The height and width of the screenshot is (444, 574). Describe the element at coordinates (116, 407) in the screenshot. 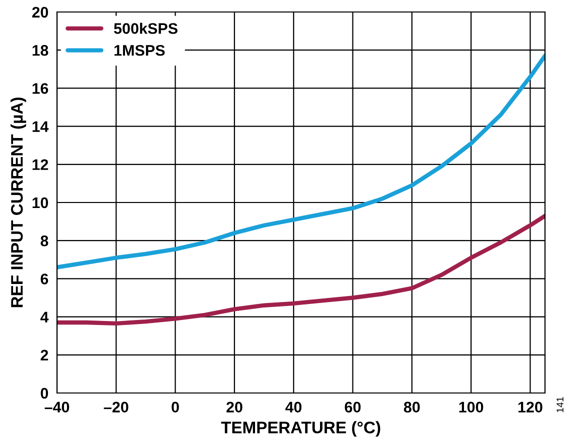

I see `x-tick-label: –20` at that location.